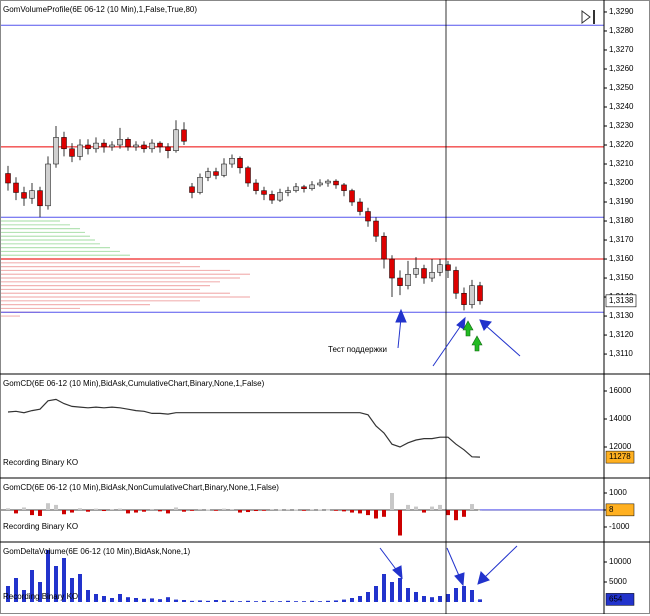  What do you see at coordinates (588, 17) in the screenshot?
I see `toolbar-icon` at bounding box center [588, 17].